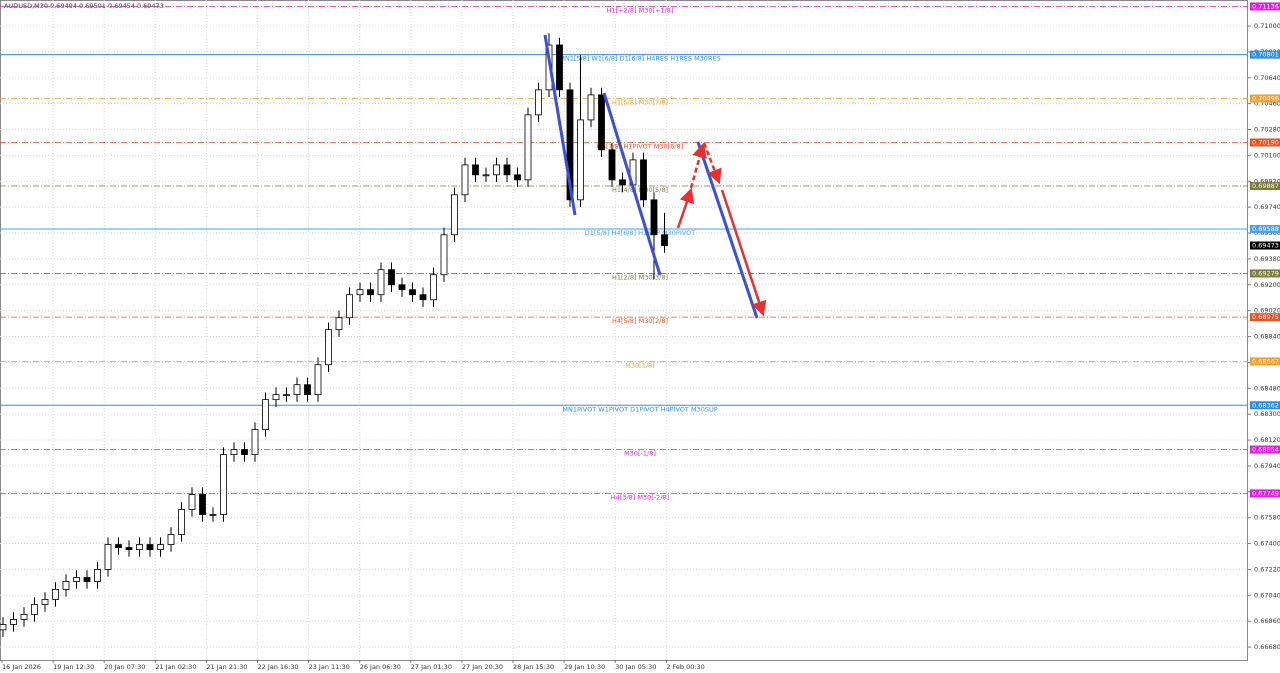 This screenshot has height=673, width=1280. What do you see at coordinates (1267, 414) in the screenshot?
I see `y-tick-label: 0.68300` at bounding box center [1267, 414].